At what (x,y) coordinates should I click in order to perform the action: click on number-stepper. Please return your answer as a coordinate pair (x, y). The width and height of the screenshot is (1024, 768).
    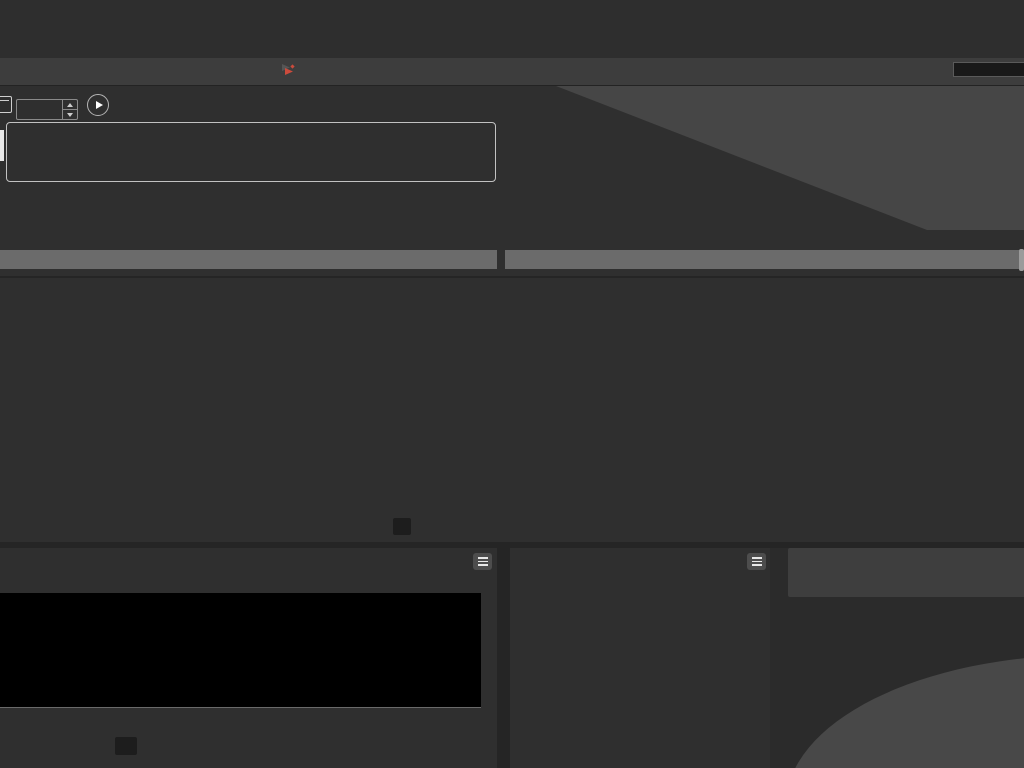
    Looking at the image, I should click on (69, 109).